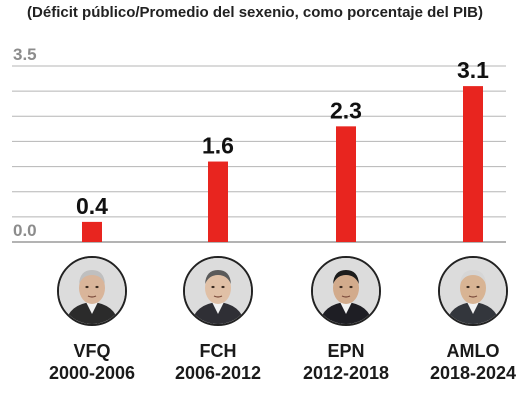 The image size is (530, 400). I want to click on bar-vfq, so click(92, 231).